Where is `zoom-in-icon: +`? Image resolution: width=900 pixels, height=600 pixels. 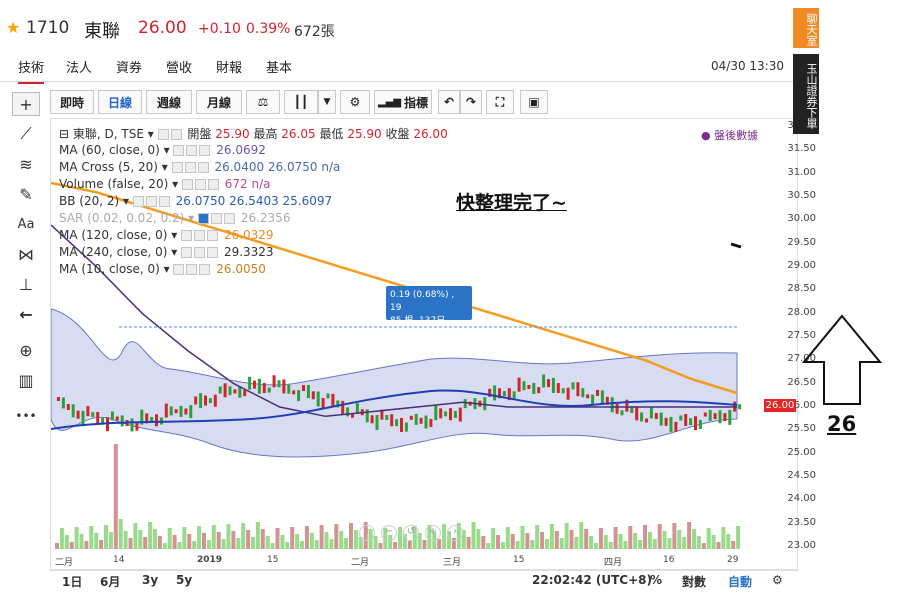
zoom-in-icon: + is located at coordinates (433, 533).